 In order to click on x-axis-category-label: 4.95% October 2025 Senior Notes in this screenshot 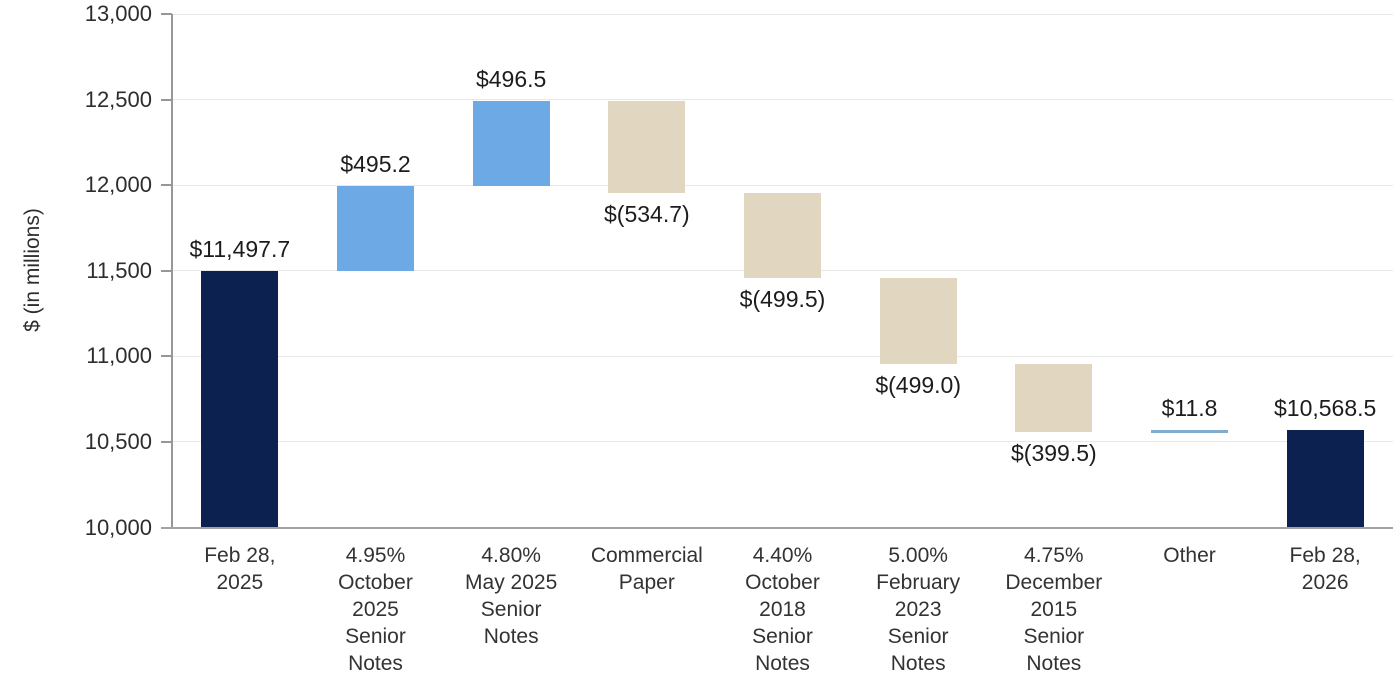, I will do `click(375, 609)`.